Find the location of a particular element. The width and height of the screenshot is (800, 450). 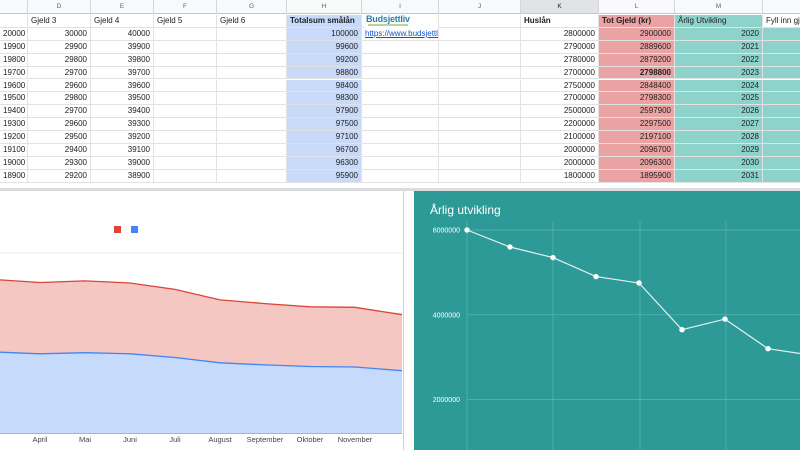

cell-totalsum: 96700 is located at coordinates (324, 150).